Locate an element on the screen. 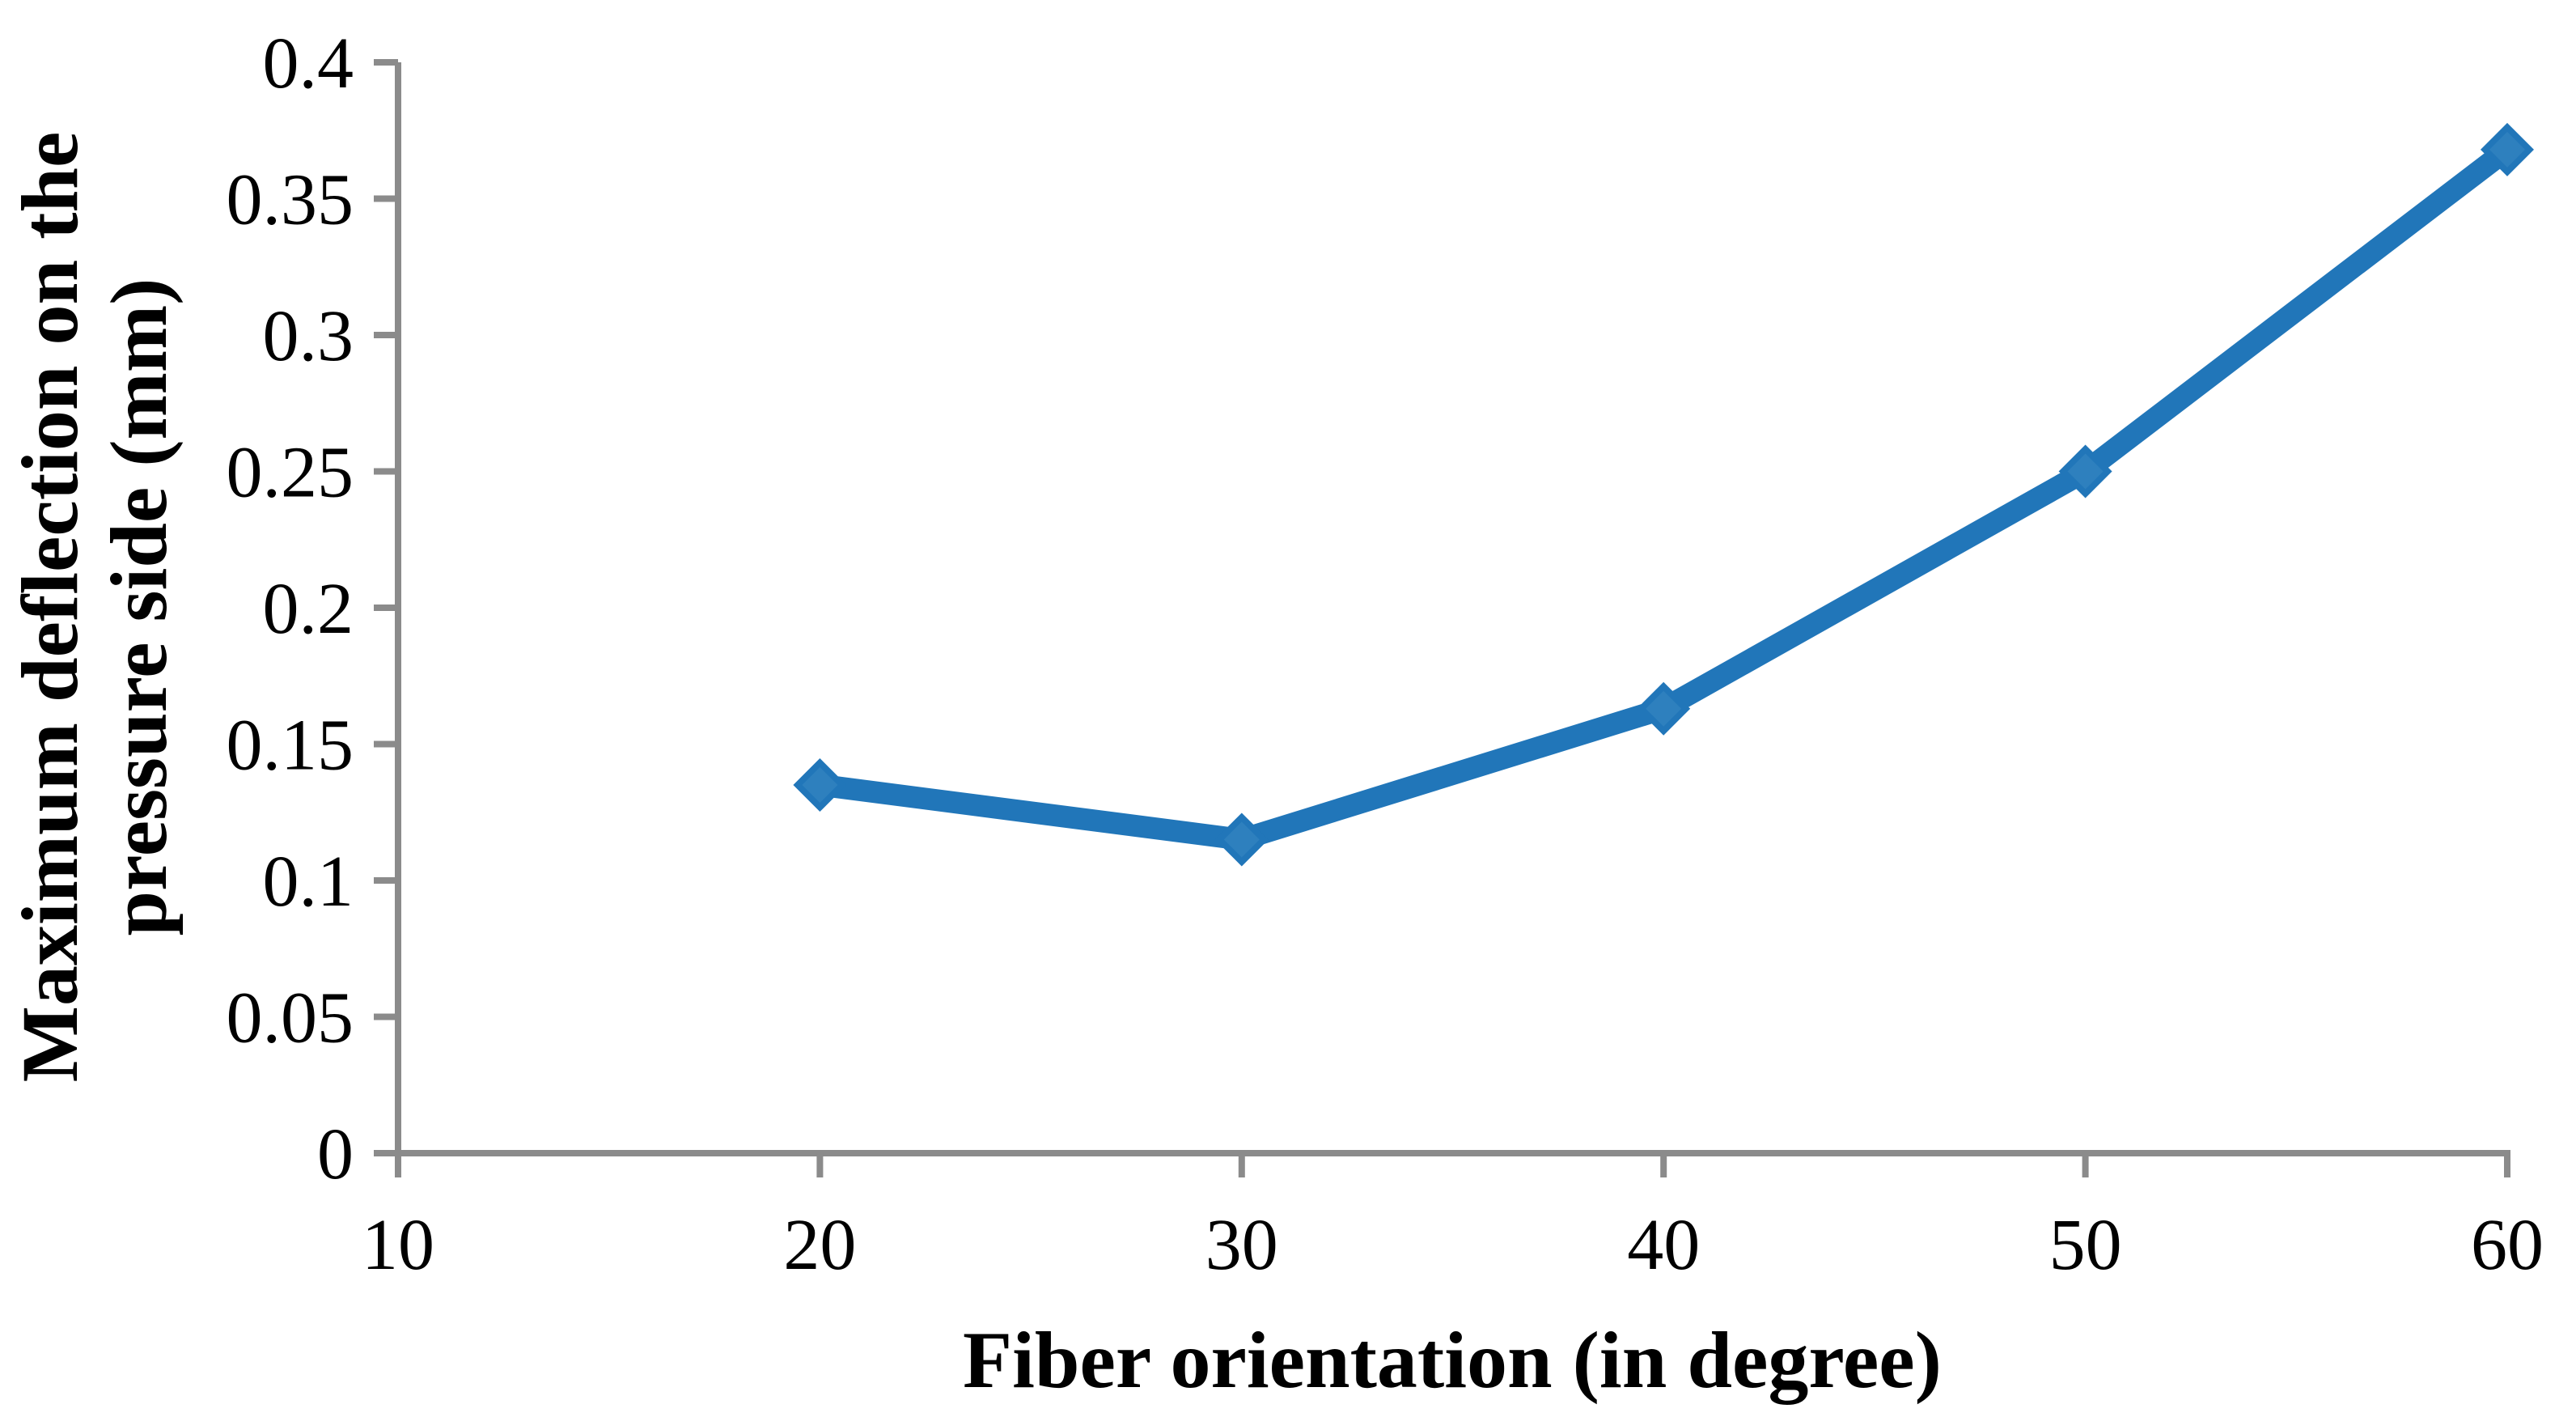  y-tick-label: 0.2 is located at coordinates (308, 609).